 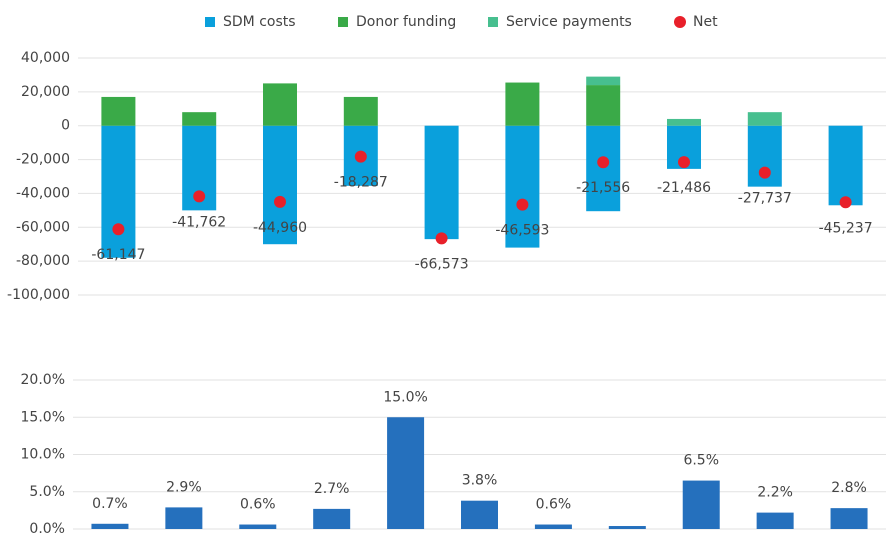 What do you see at coordinates (522, 231) in the screenshot?
I see `data-label: -46,593` at bounding box center [522, 231].